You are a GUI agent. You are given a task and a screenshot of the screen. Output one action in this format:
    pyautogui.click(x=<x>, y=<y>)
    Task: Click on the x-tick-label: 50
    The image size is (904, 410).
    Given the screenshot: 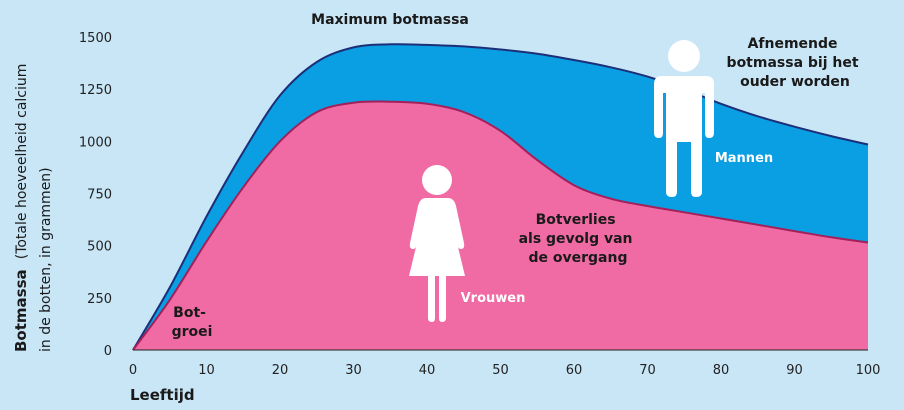 What is the action you would take?
    pyautogui.click(x=500, y=370)
    